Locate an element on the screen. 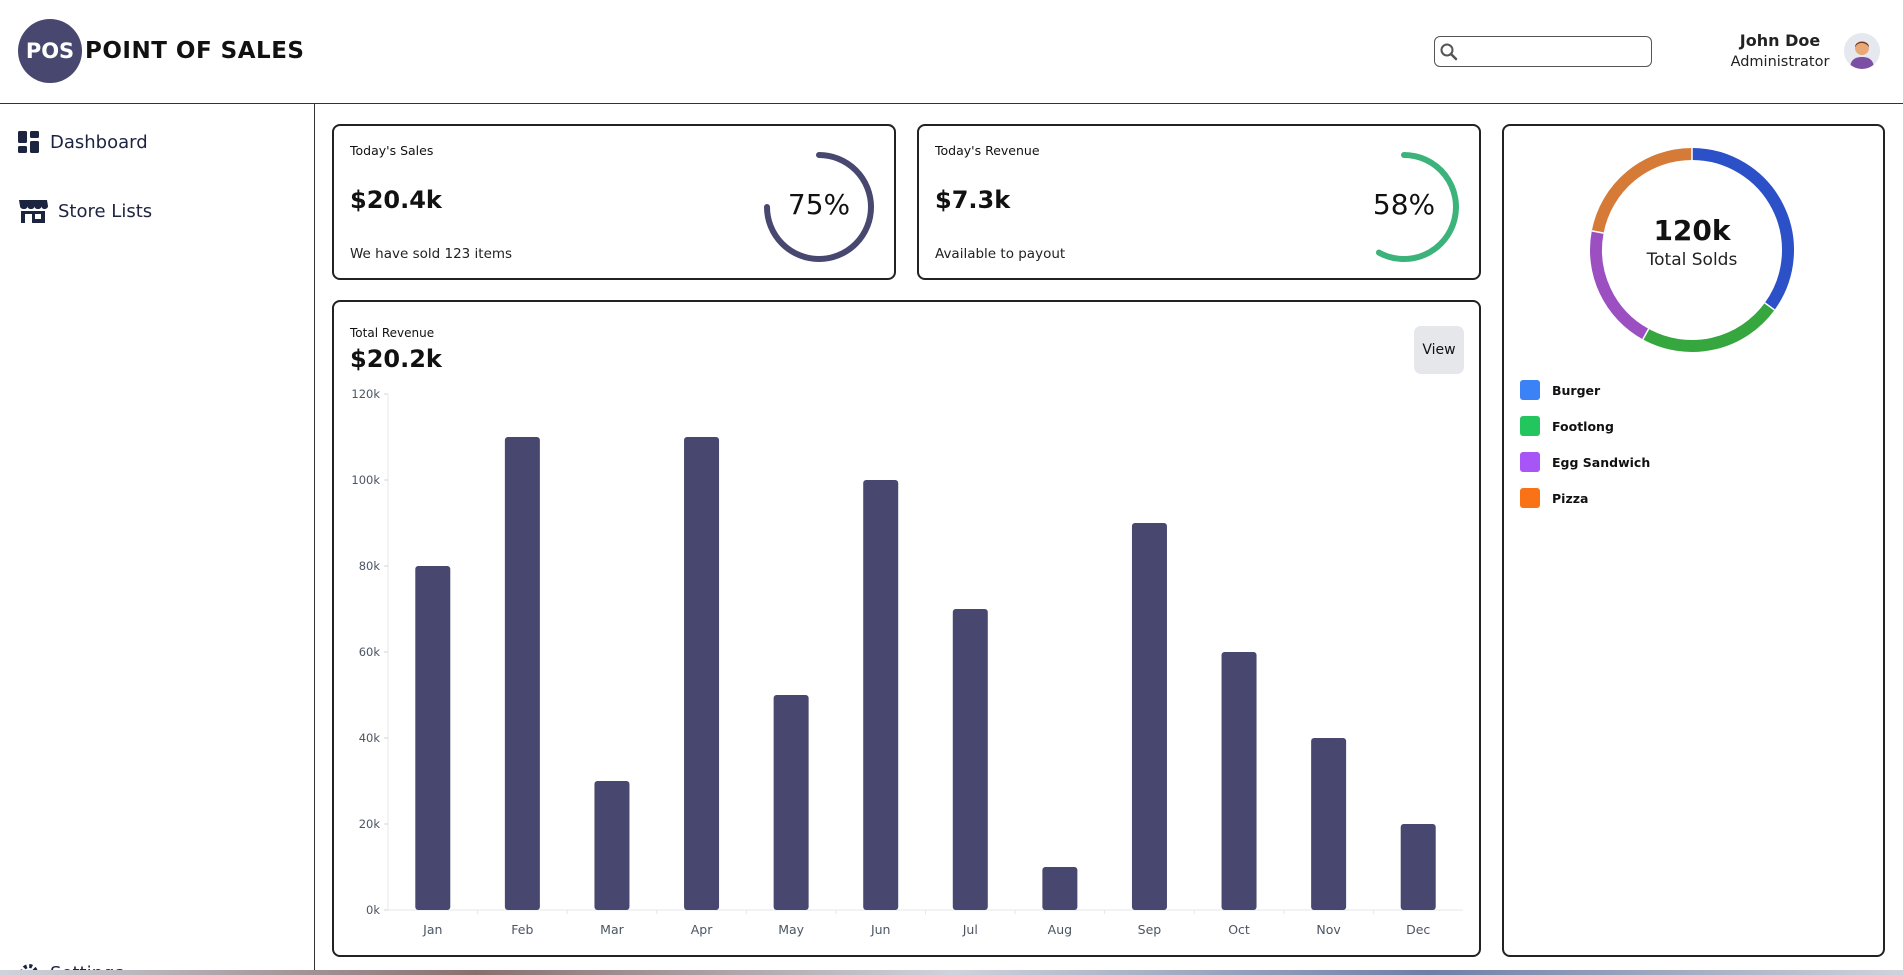  y-tick-label: 40k is located at coordinates (370, 738).